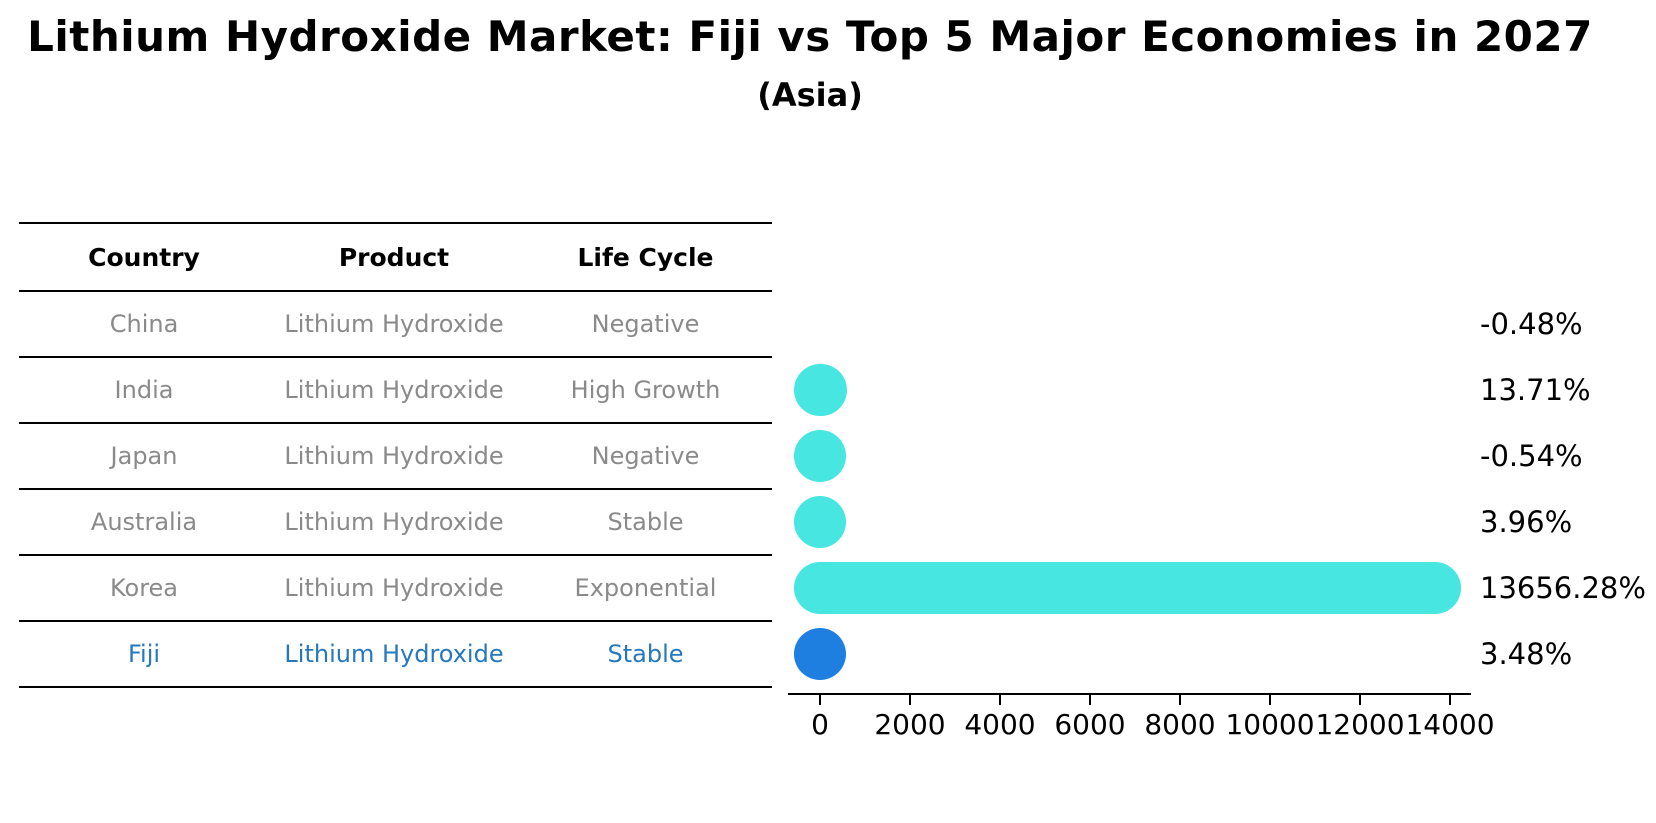 The image size is (1656, 823). What do you see at coordinates (1535, 390) in the screenshot?
I see `value-label-india: 13.71%` at bounding box center [1535, 390].